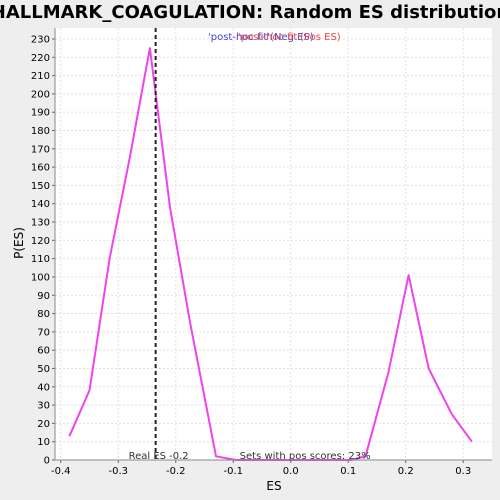 The image size is (500, 500). I want to click on y-tick-label: 200, so click(40, 94).